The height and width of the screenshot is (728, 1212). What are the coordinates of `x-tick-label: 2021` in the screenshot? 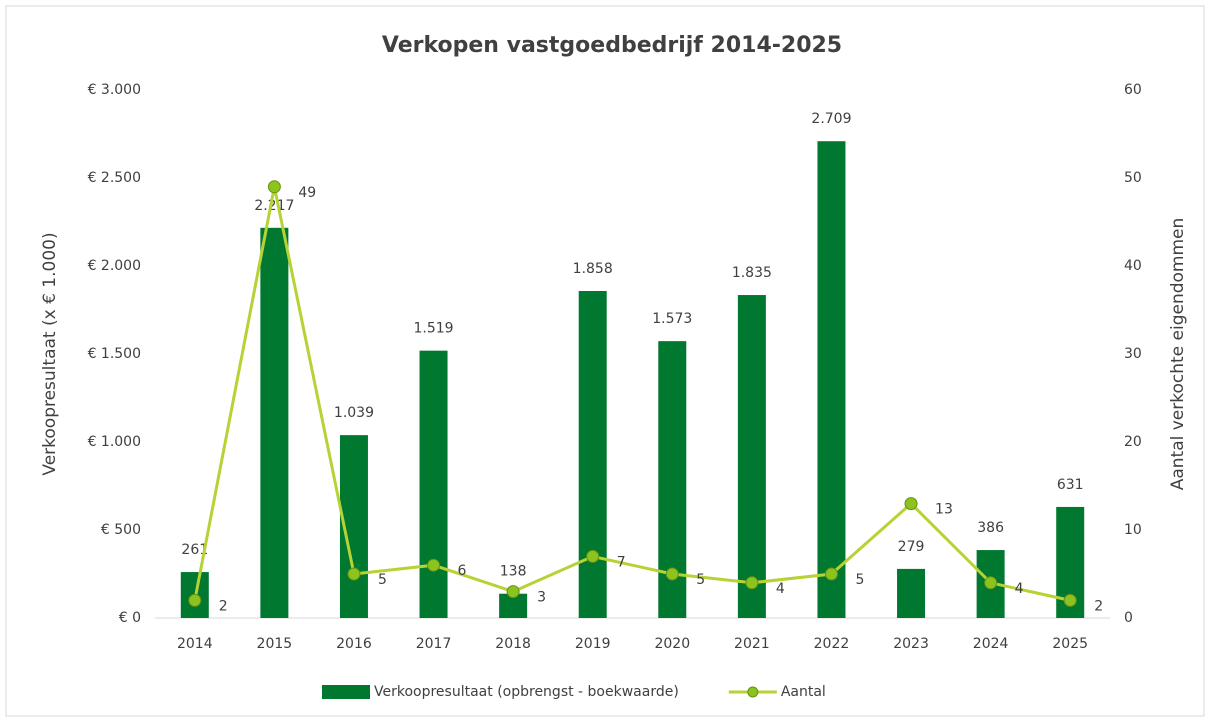 It's located at (752, 644).